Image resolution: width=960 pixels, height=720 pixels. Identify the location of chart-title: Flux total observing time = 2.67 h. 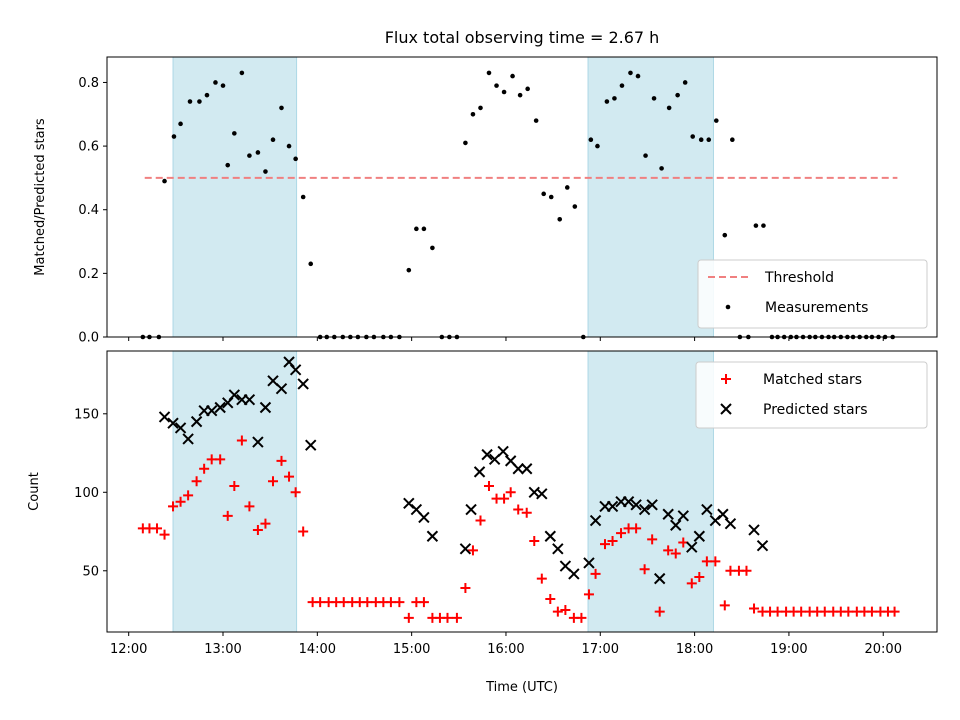
(522, 37).